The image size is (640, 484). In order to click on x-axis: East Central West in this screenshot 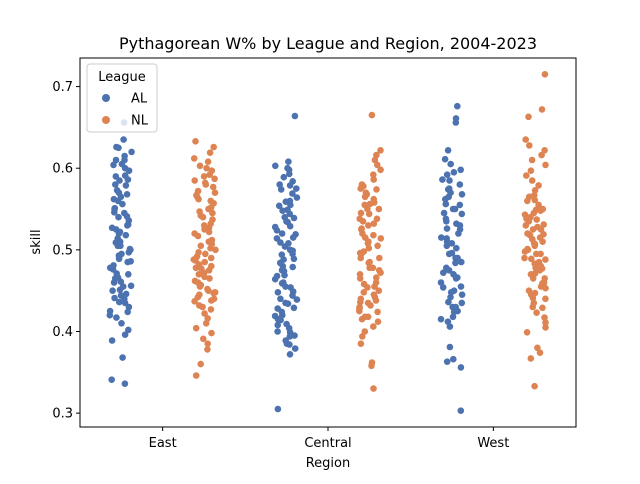, I will do `click(329, 439)`.